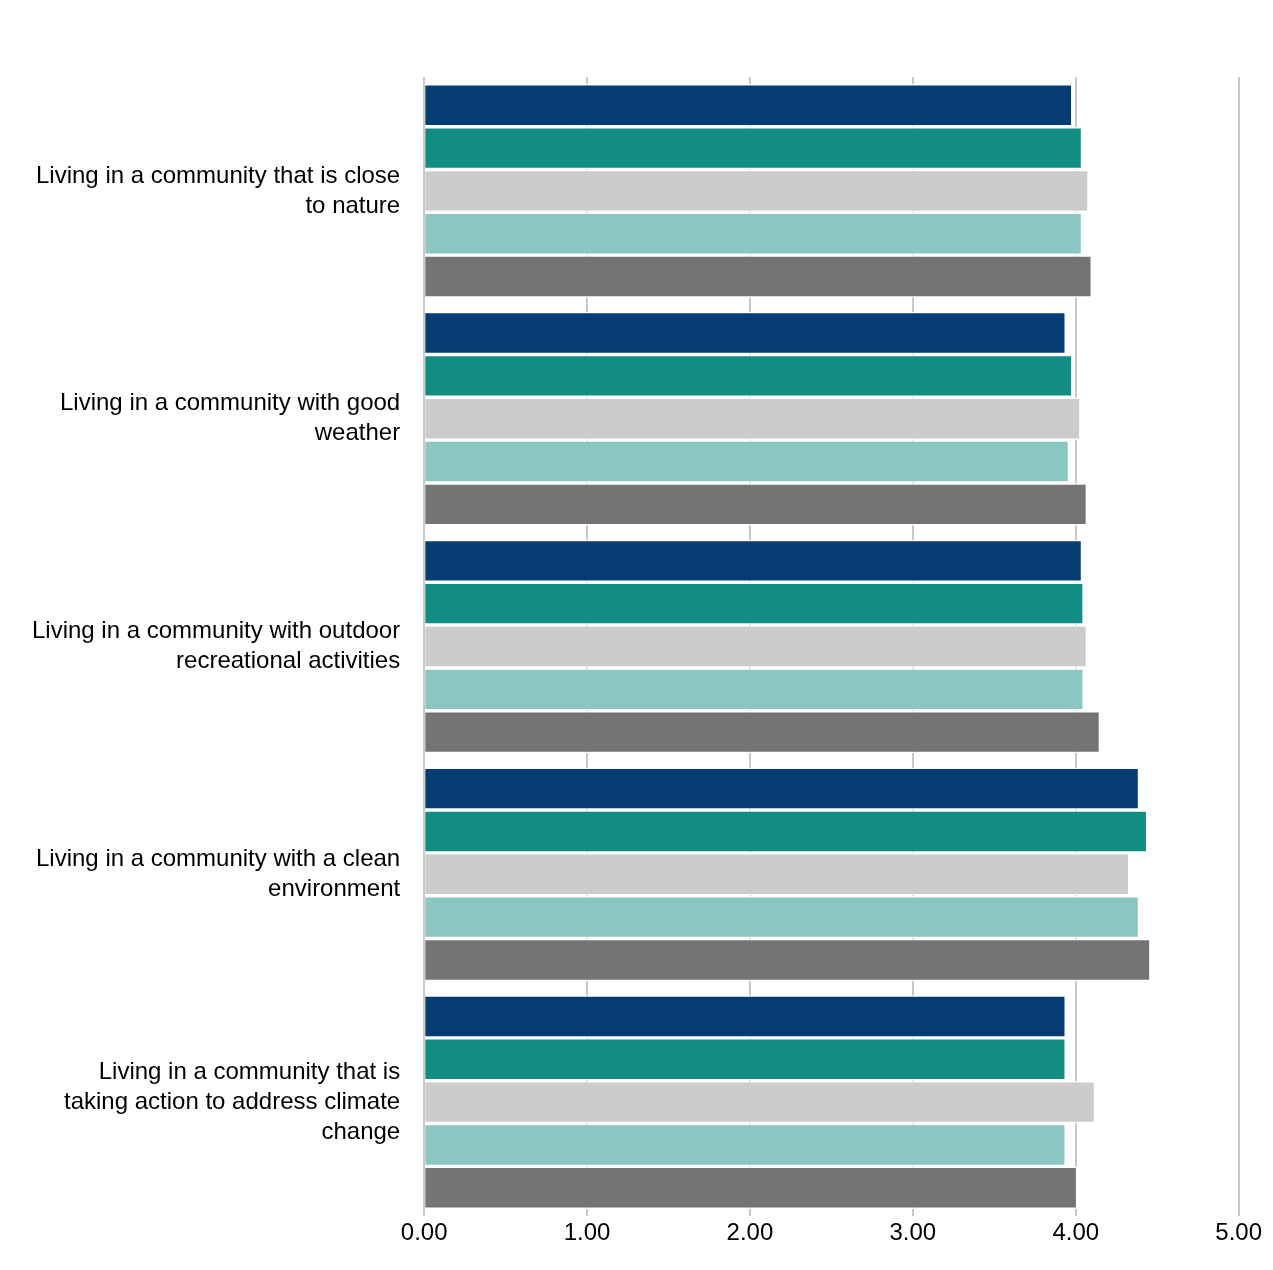 The height and width of the screenshot is (1270, 1273). What do you see at coordinates (232, 1100) in the screenshot?
I see `y-tick-label: Living in a community that is taking action to address climate change` at bounding box center [232, 1100].